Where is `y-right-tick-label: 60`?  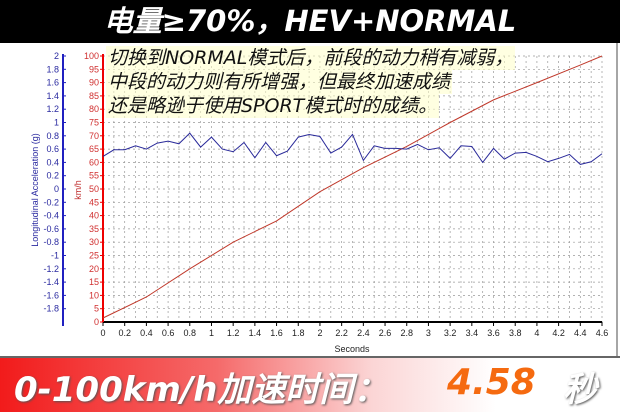
y-right-tick-label: 60 is located at coordinates (94, 162).